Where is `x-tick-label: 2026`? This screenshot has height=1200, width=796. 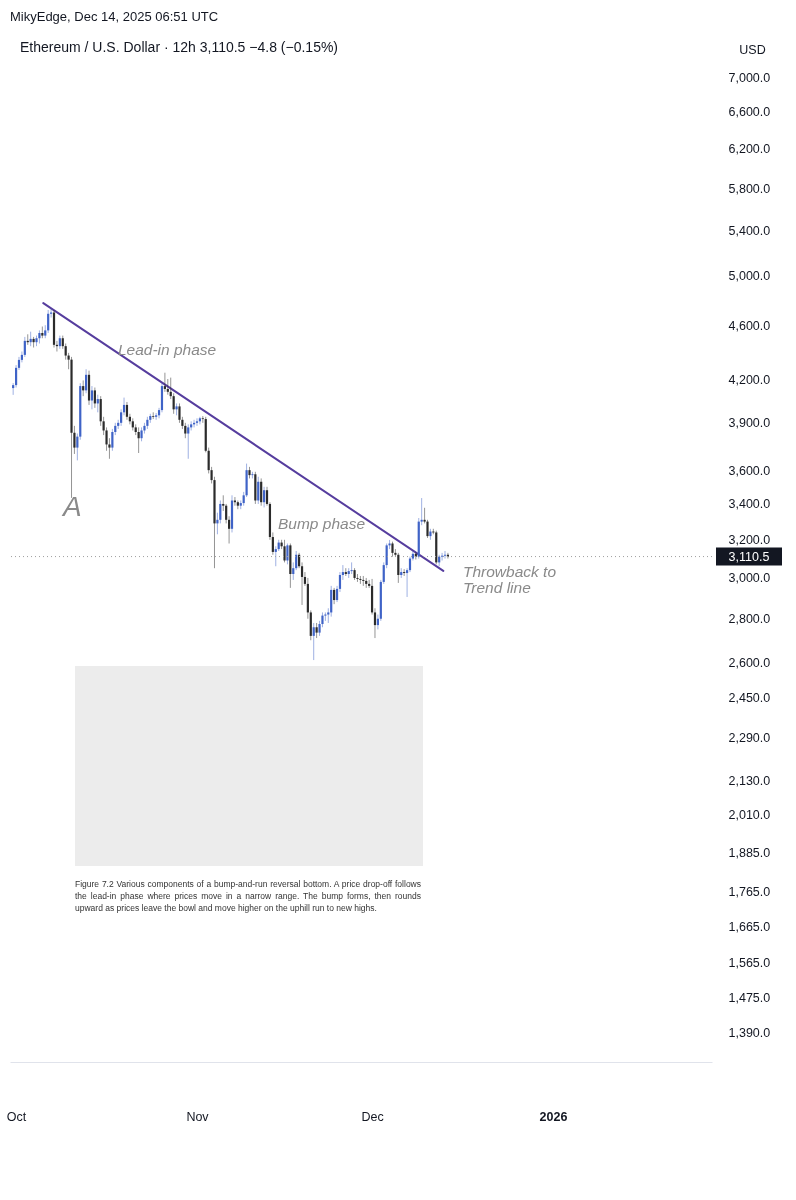
x-tick-label: 2026 is located at coordinates (553, 1116).